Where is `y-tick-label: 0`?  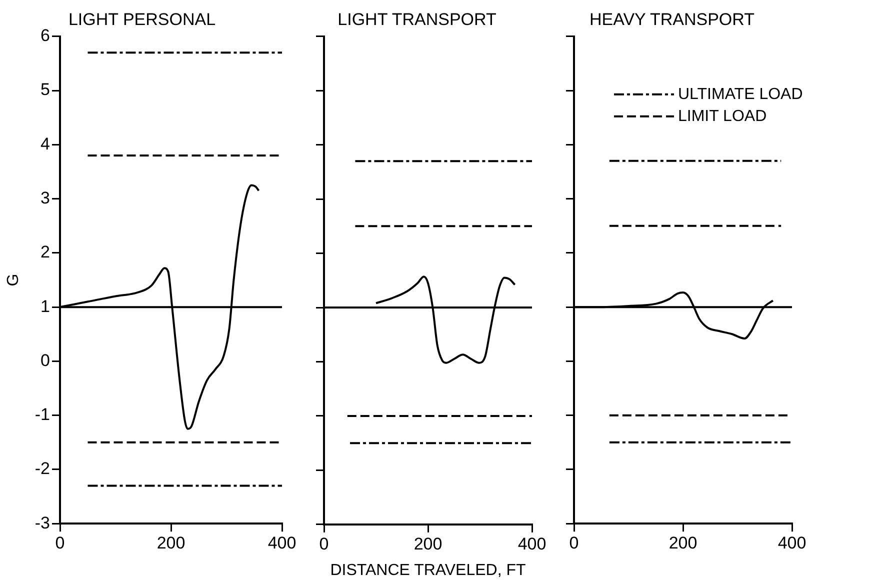
y-tick-label: 0 is located at coordinates (45, 360).